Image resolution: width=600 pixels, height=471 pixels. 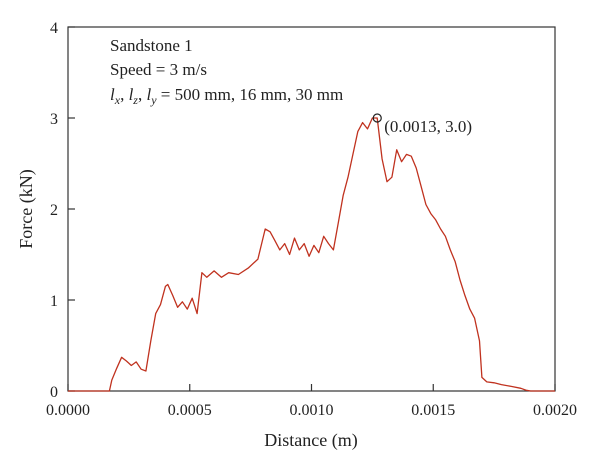 I want to click on y-axis-ticks: 0 1 2 3 4, so click(x=62, y=210).